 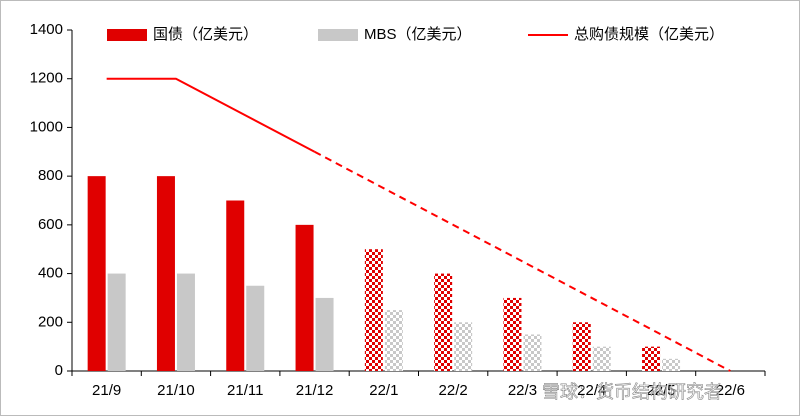 I want to click on x-tick-label: 22/5, so click(x=660, y=390).